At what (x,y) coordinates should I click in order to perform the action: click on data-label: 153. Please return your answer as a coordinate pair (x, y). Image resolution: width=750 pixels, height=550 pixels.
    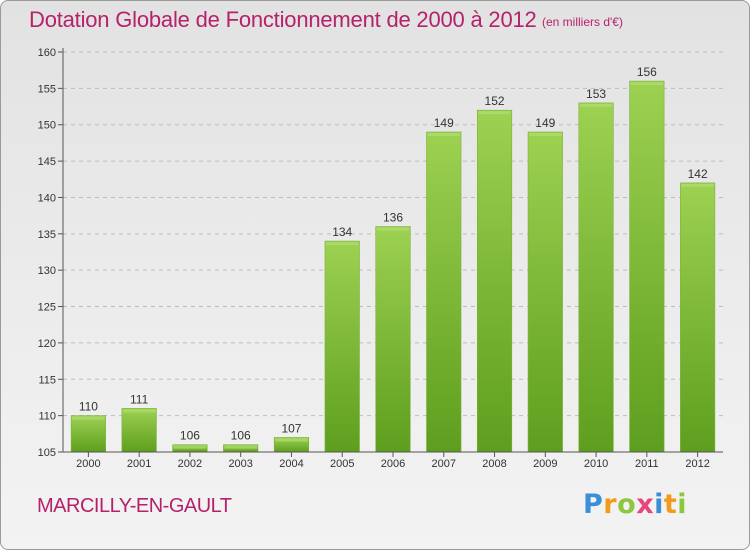
    Looking at the image, I should click on (596, 94).